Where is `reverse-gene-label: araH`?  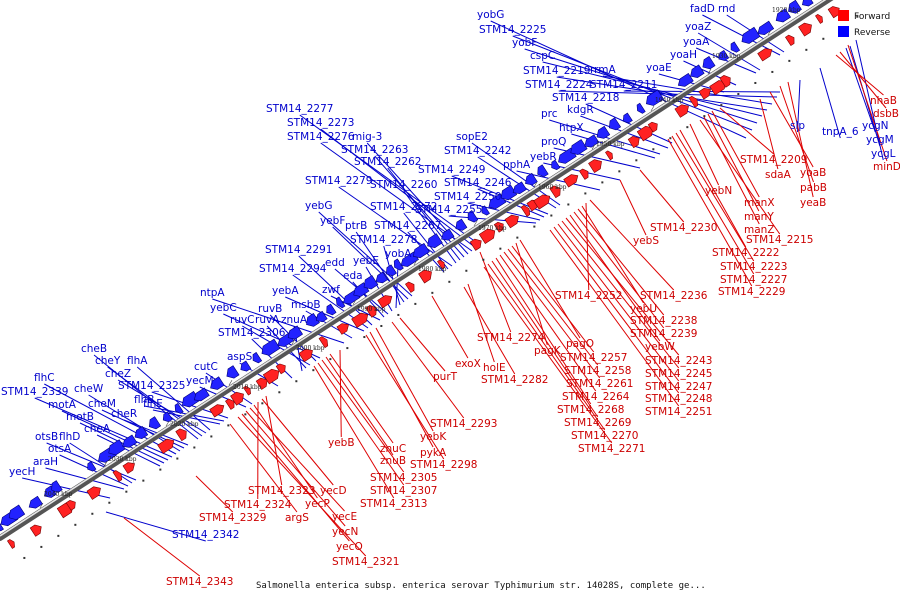
reverse-gene-label: araH is located at coordinates (45, 462).